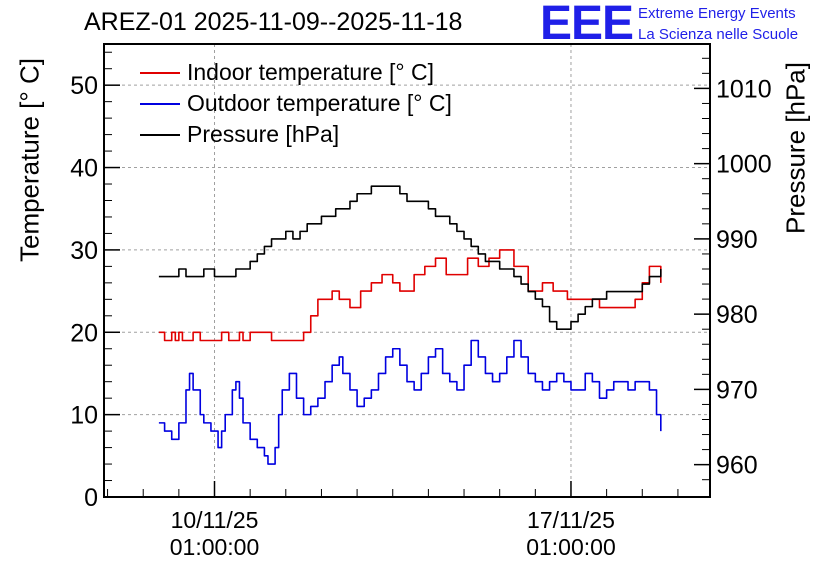  I want to click on x-tick-0-date: 10/11/25, so click(214, 520).